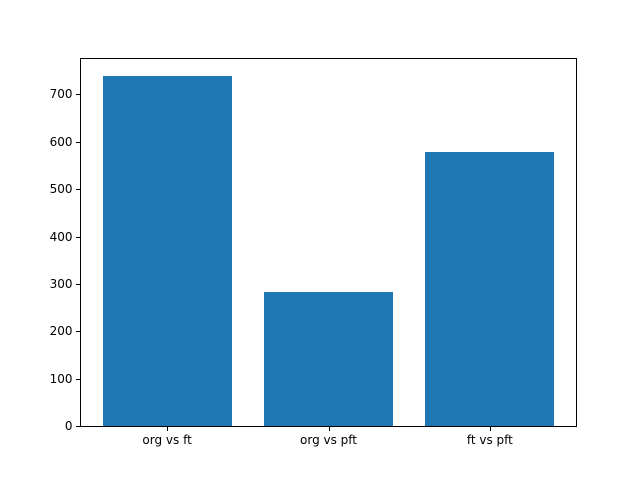 Image resolution: width=640 pixels, height=480 pixels. Describe the element at coordinates (68, 426) in the screenshot. I see `y-tick-label-0: 0` at that location.